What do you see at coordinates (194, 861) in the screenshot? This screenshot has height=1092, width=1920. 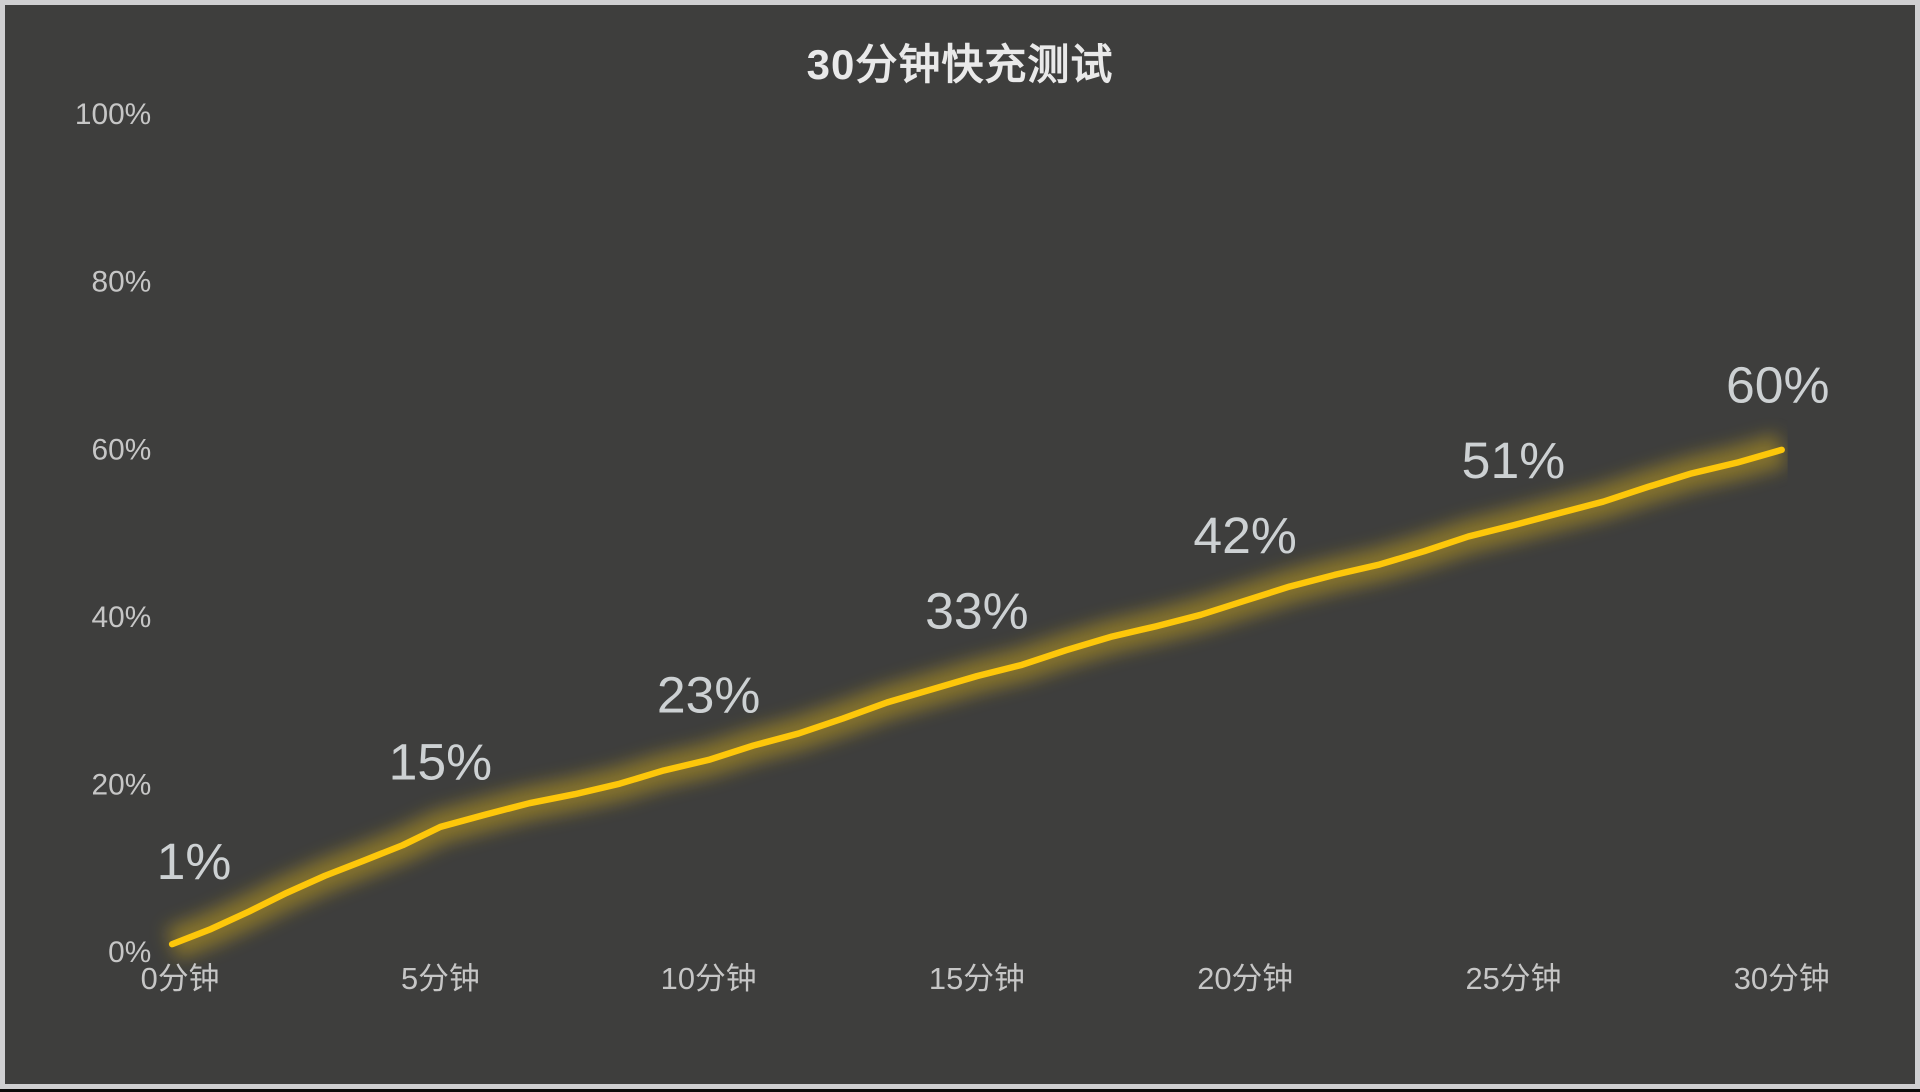 I see `data-label: 1%` at bounding box center [194, 861].